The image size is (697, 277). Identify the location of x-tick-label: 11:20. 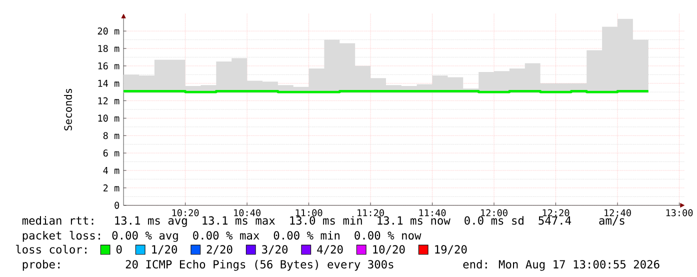
(371, 212).